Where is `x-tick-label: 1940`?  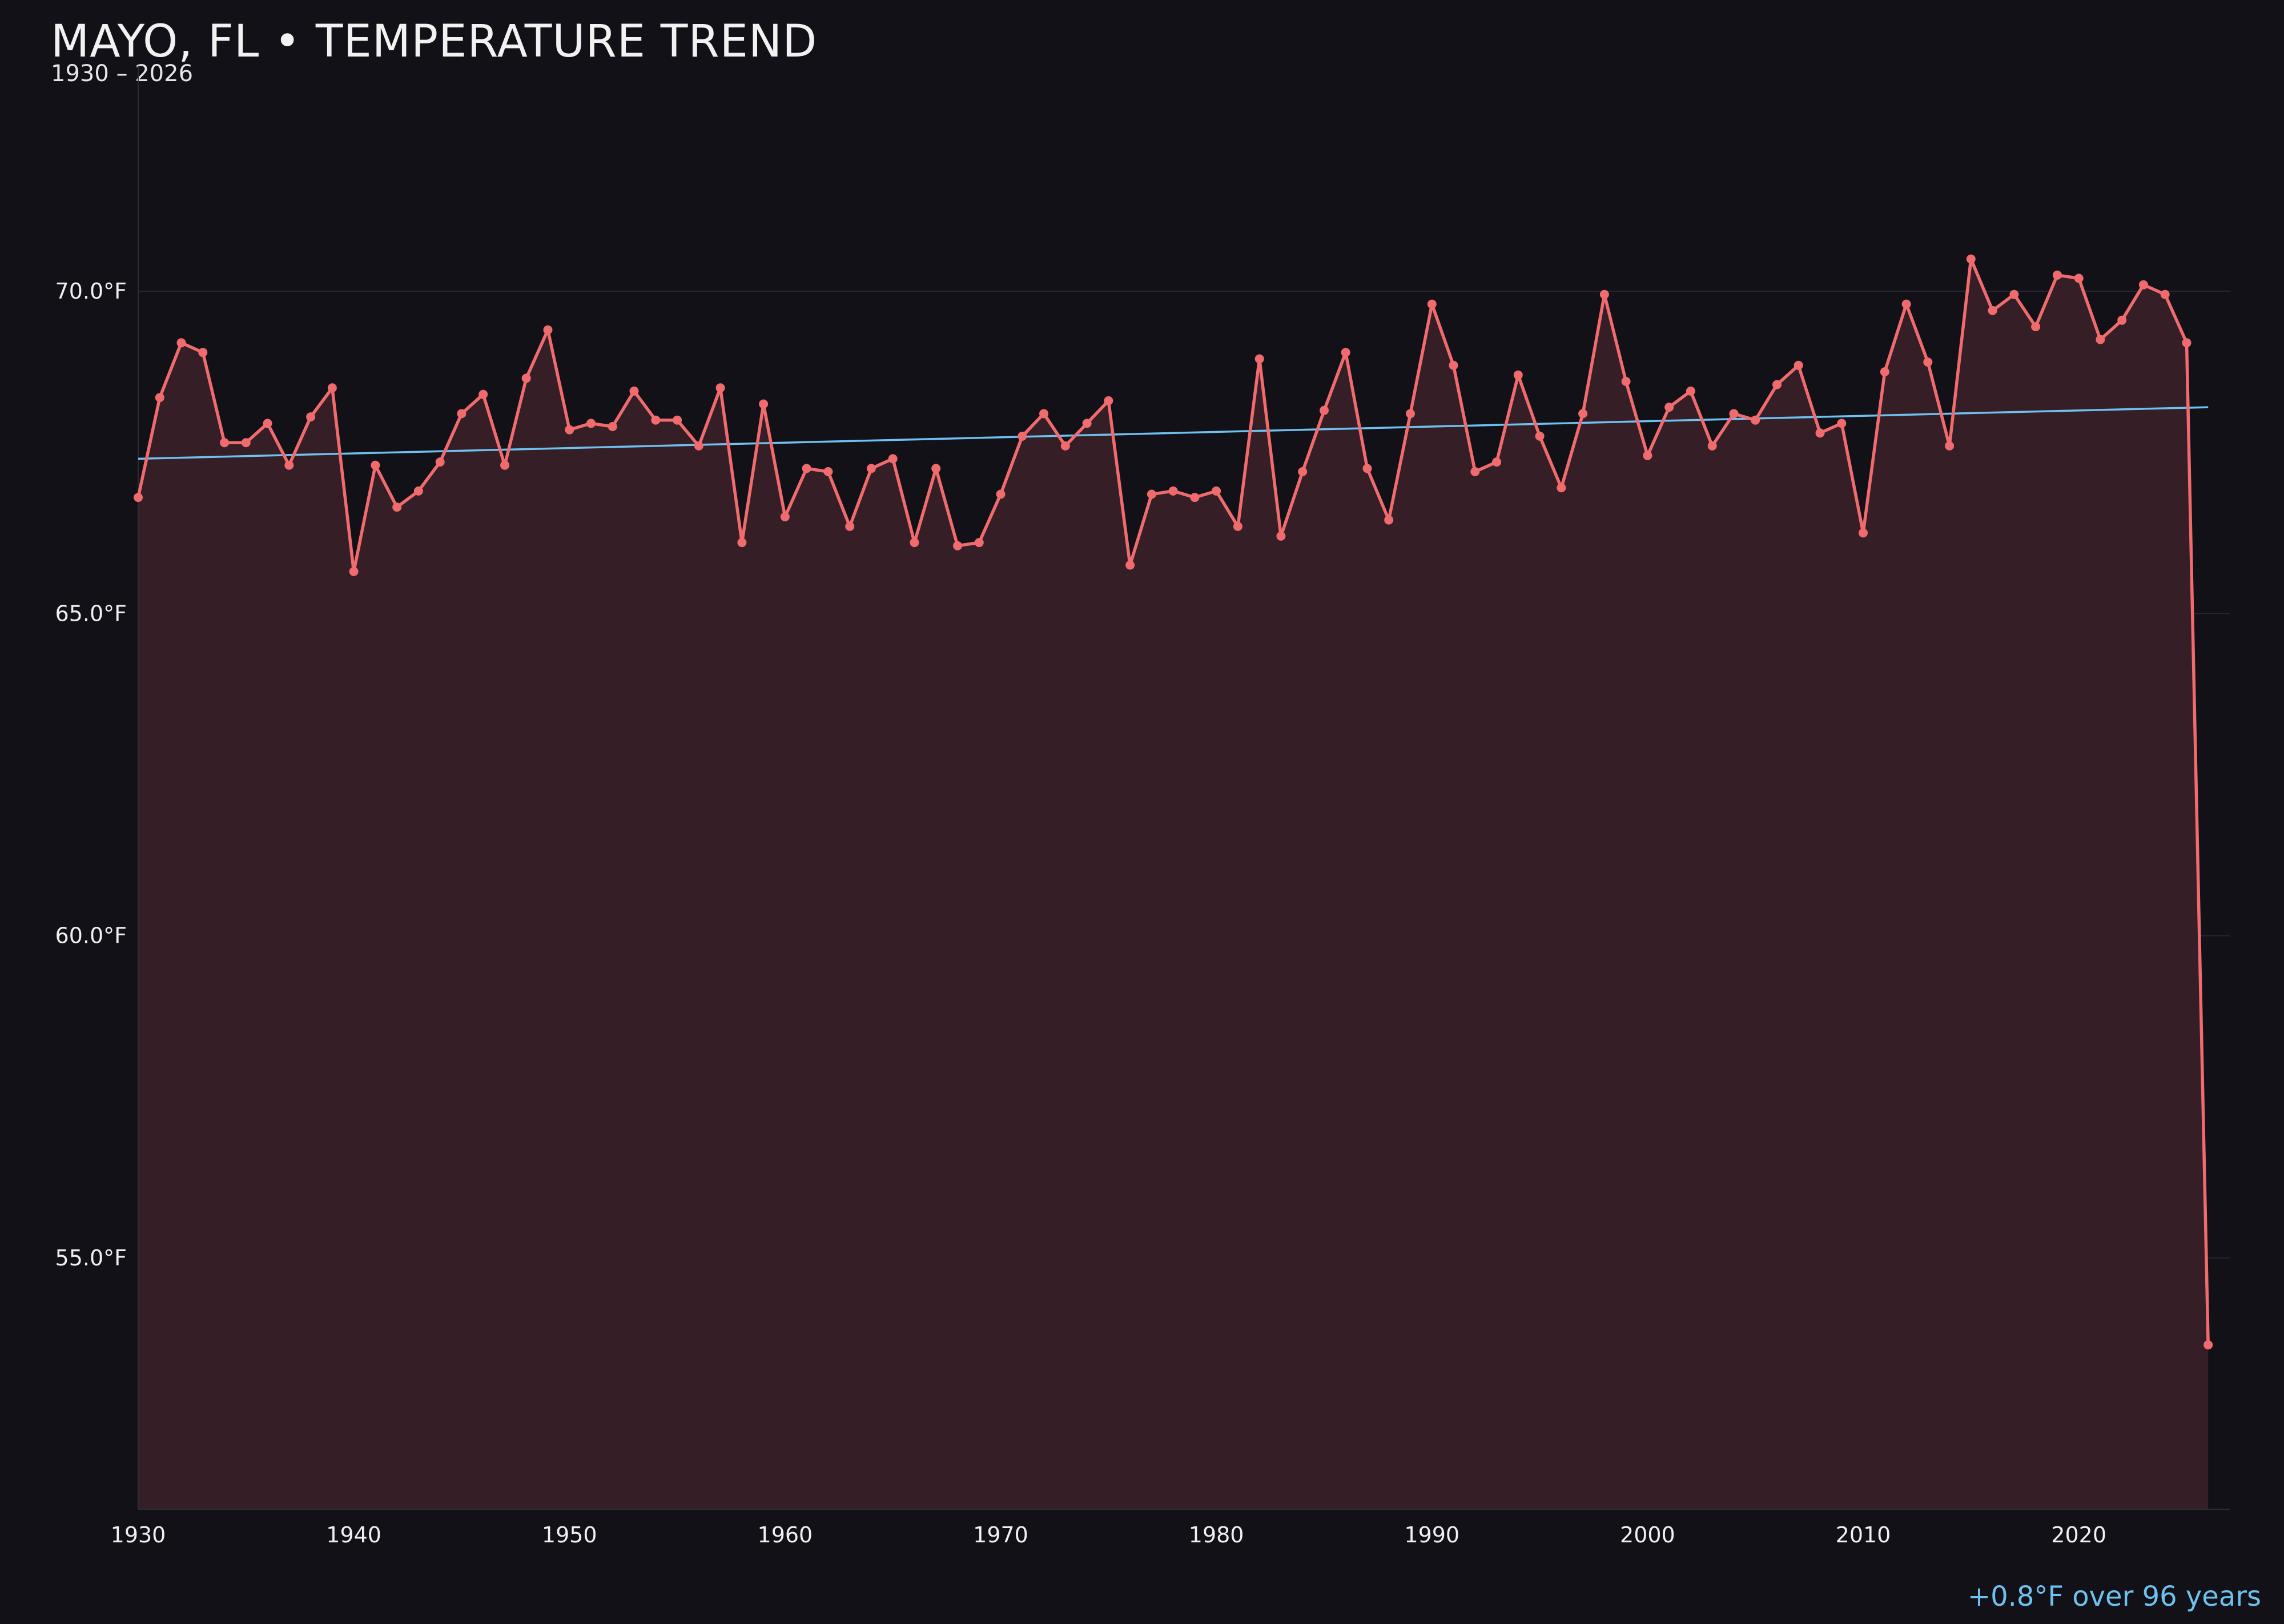
x-tick-label: 1940 is located at coordinates (353, 1534).